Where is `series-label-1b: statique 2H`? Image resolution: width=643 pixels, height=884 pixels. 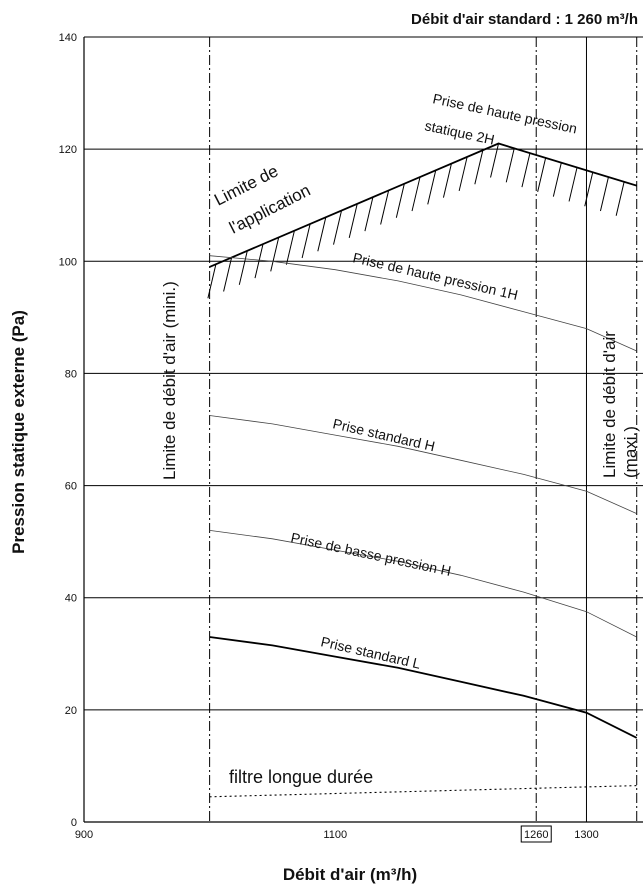 series-label-1b: statique 2H is located at coordinates (459, 132).